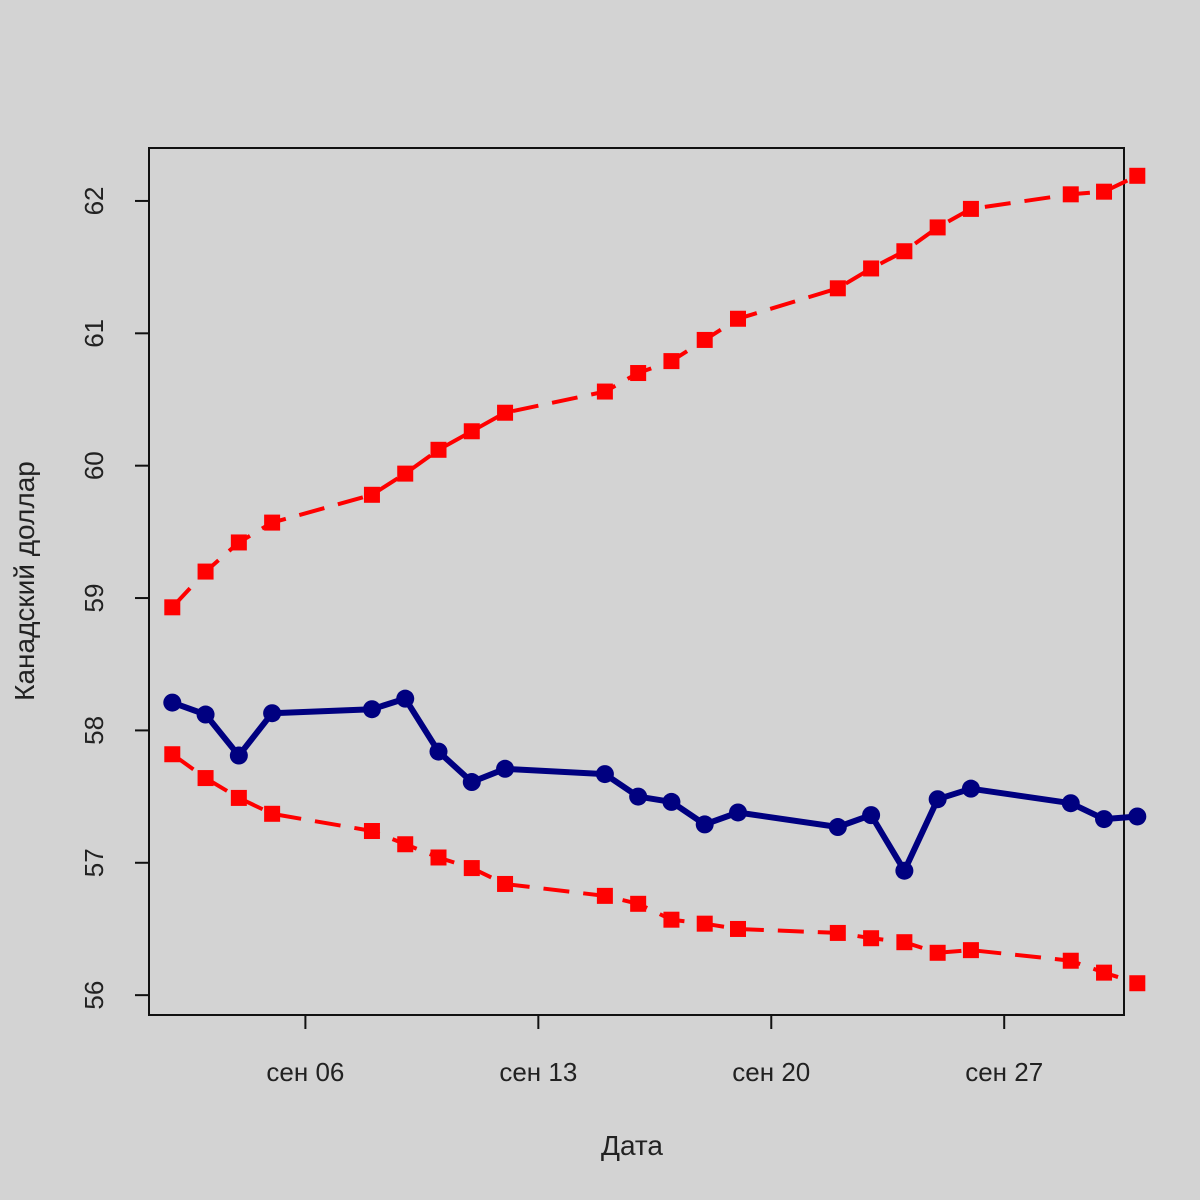 The height and width of the screenshot is (1200, 1200). Describe the element at coordinates (771, 1072) in the screenshot. I see `x-tick-label: сен 20` at that location.